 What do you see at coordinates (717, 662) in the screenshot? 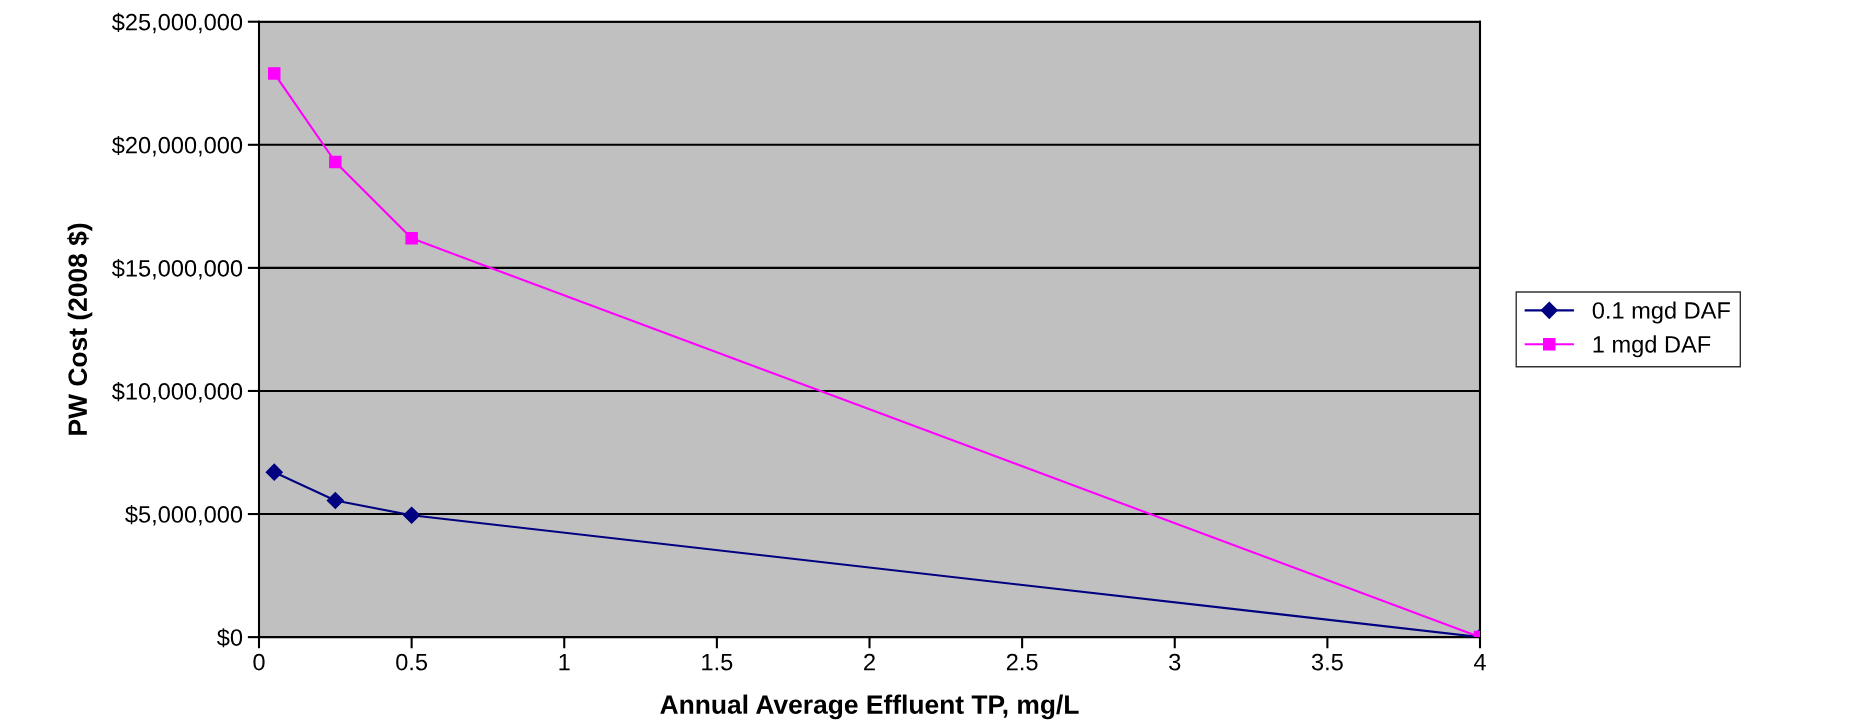
I see `x-tick-label: 1.5` at bounding box center [717, 662].